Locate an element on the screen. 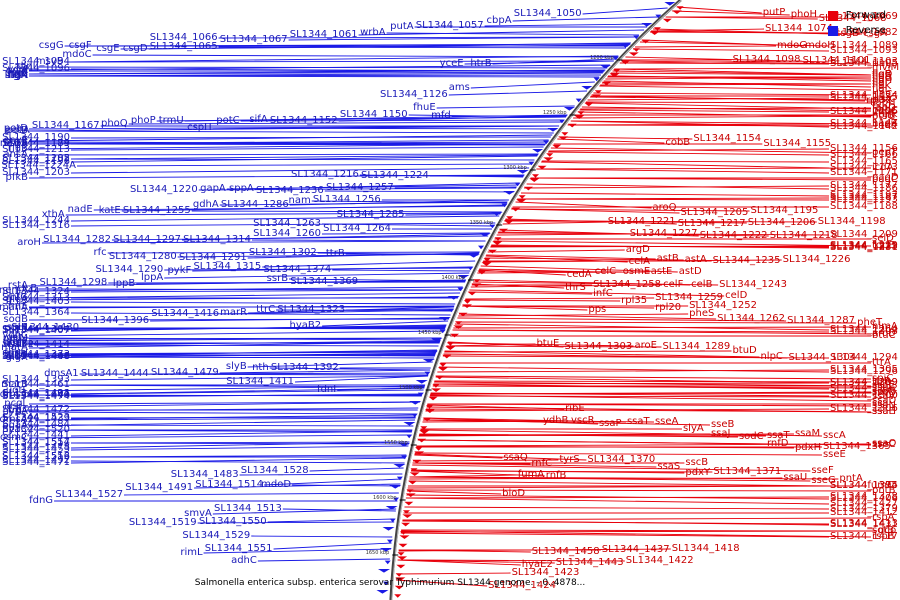 This screenshot has width=900, height=600. gene-label: sseG is located at coordinates (823, 480).